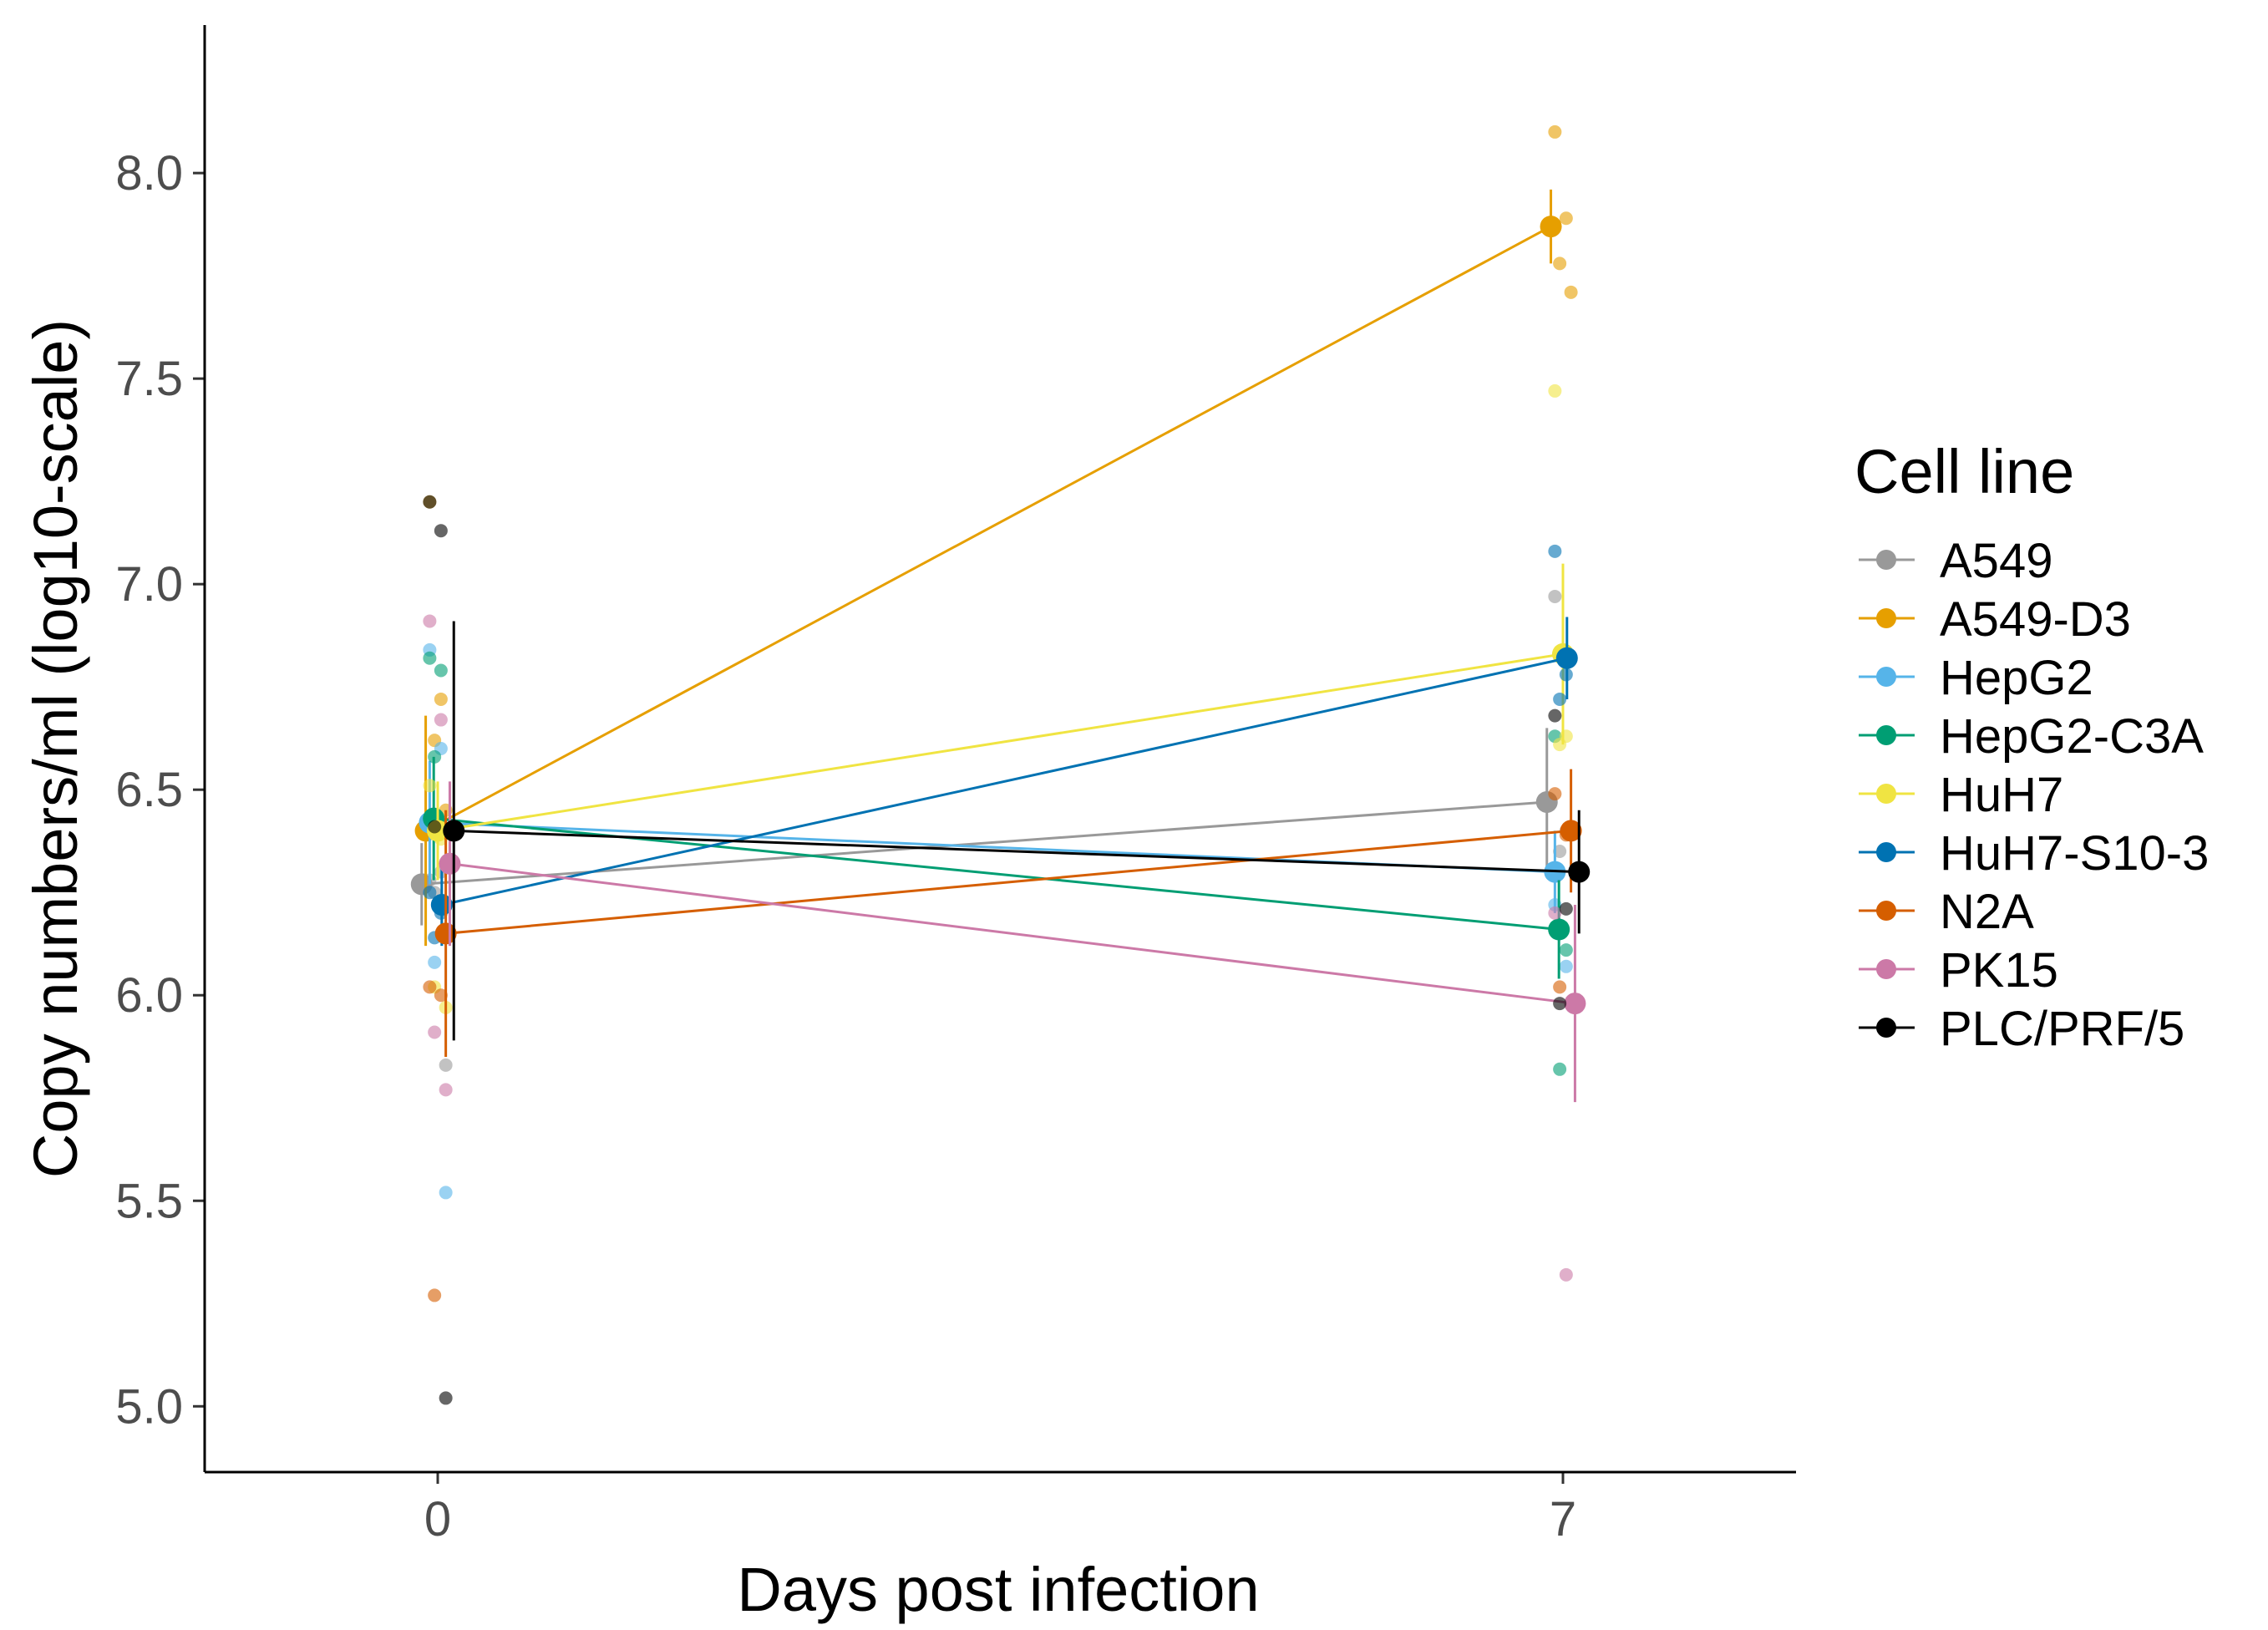 The height and width of the screenshot is (1630, 2268). I want to click on x-tick-label: 7, so click(1563, 1519).